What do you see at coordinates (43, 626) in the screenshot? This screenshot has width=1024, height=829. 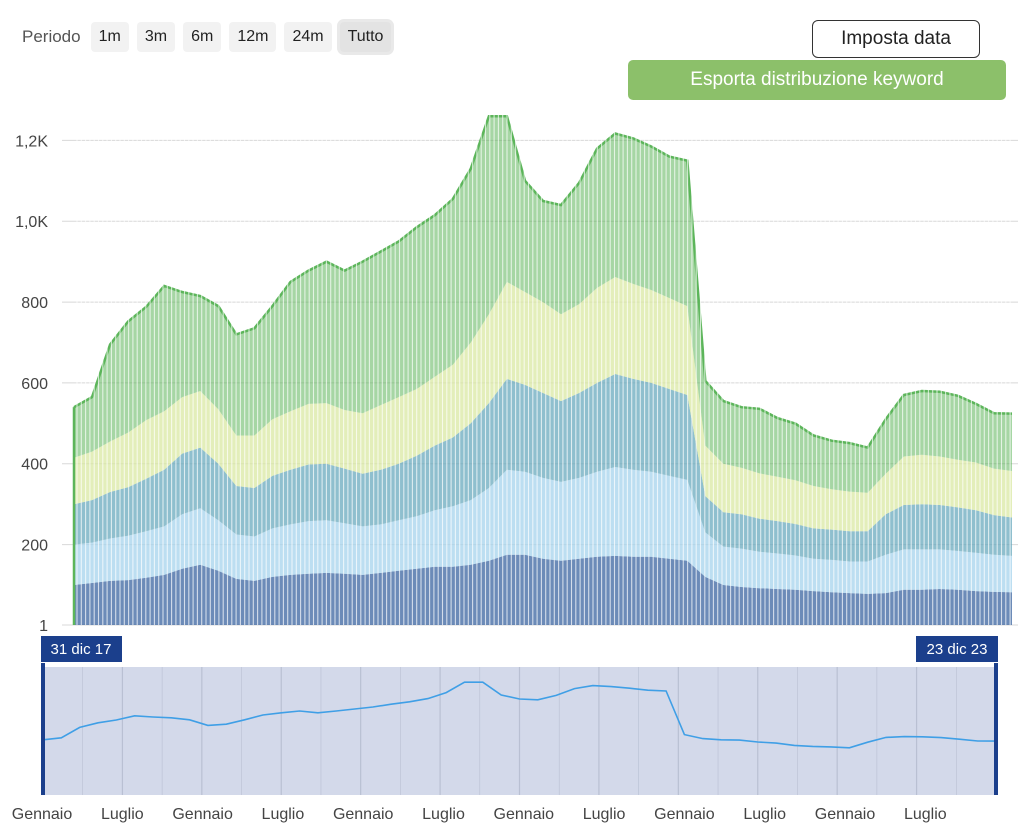 I see `y-tick-label: 1` at bounding box center [43, 626].